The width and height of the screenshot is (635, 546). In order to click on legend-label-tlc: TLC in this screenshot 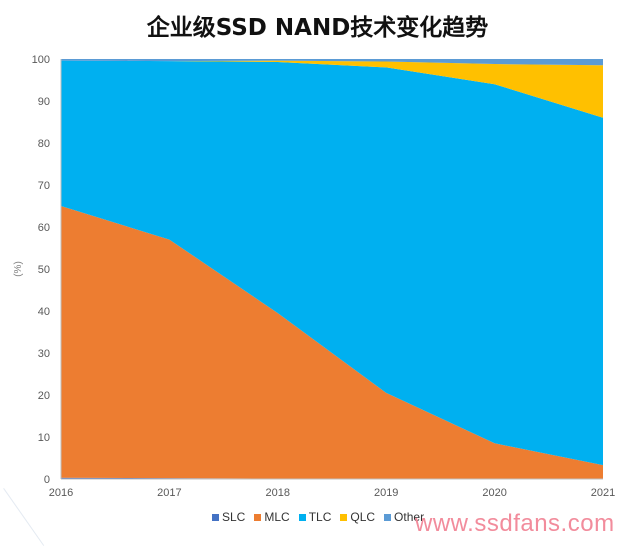, I will do `click(320, 517)`.